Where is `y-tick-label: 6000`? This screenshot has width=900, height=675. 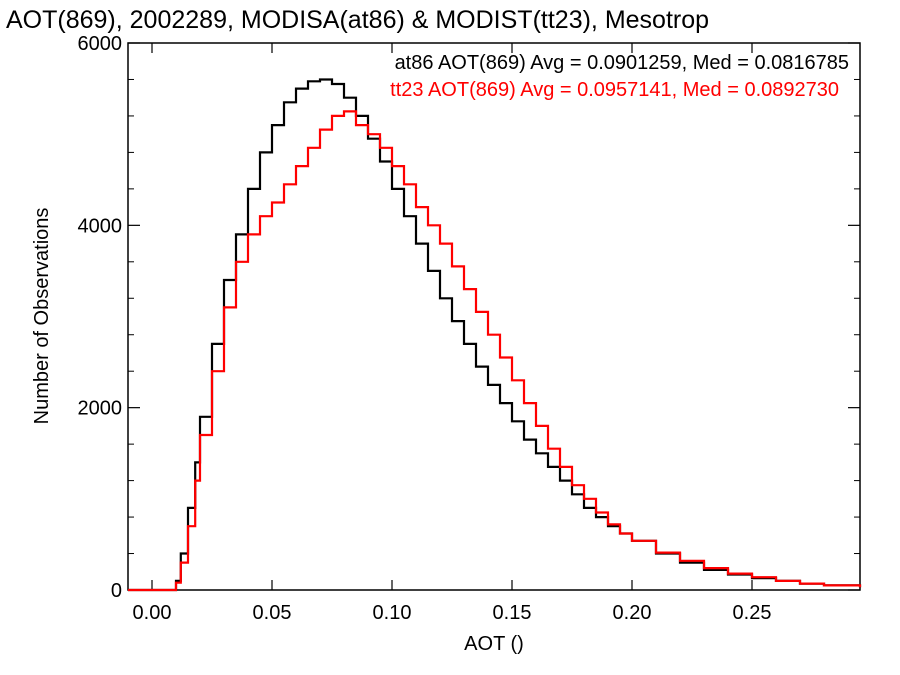 y-tick-label: 6000 is located at coordinates (100, 44).